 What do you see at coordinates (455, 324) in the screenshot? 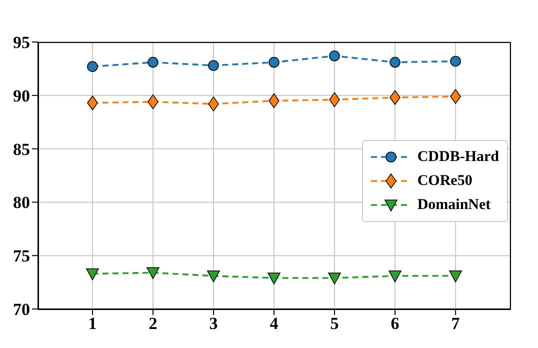
I see `x-tick-label: 7` at bounding box center [455, 324].